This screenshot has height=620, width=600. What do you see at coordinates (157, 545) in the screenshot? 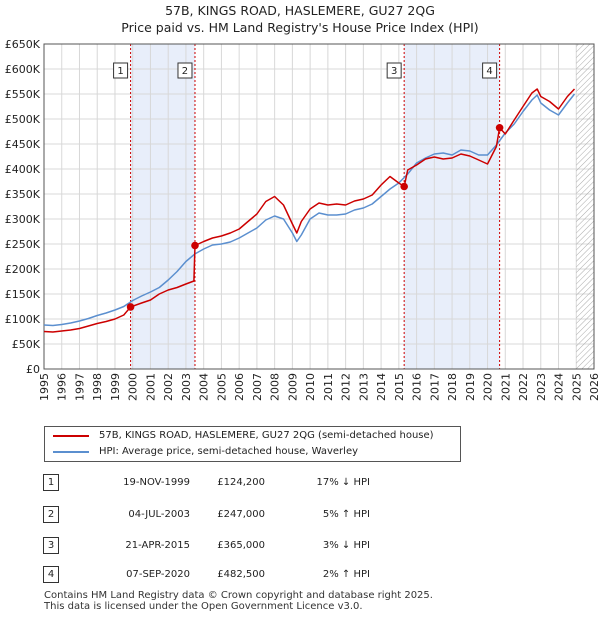
I see `sale-date: 21-APR-2015` at bounding box center [157, 545].